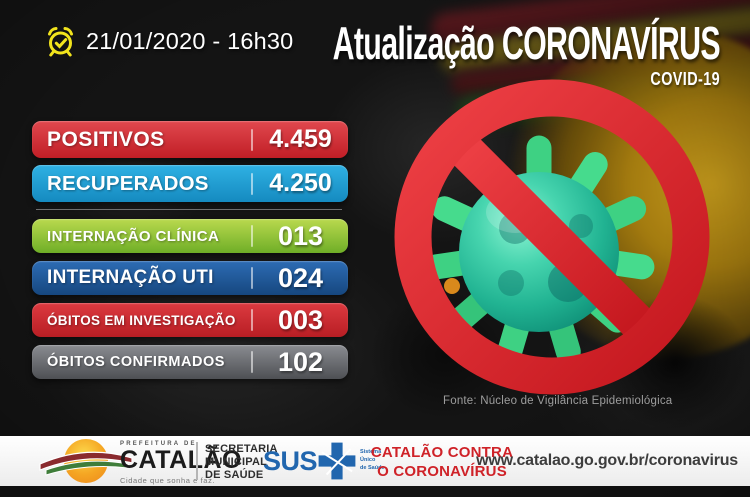 This screenshot has width=750, height=497. Describe the element at coordinates (189, 209) in the screenshot. I see `group-separator-line` at that location.